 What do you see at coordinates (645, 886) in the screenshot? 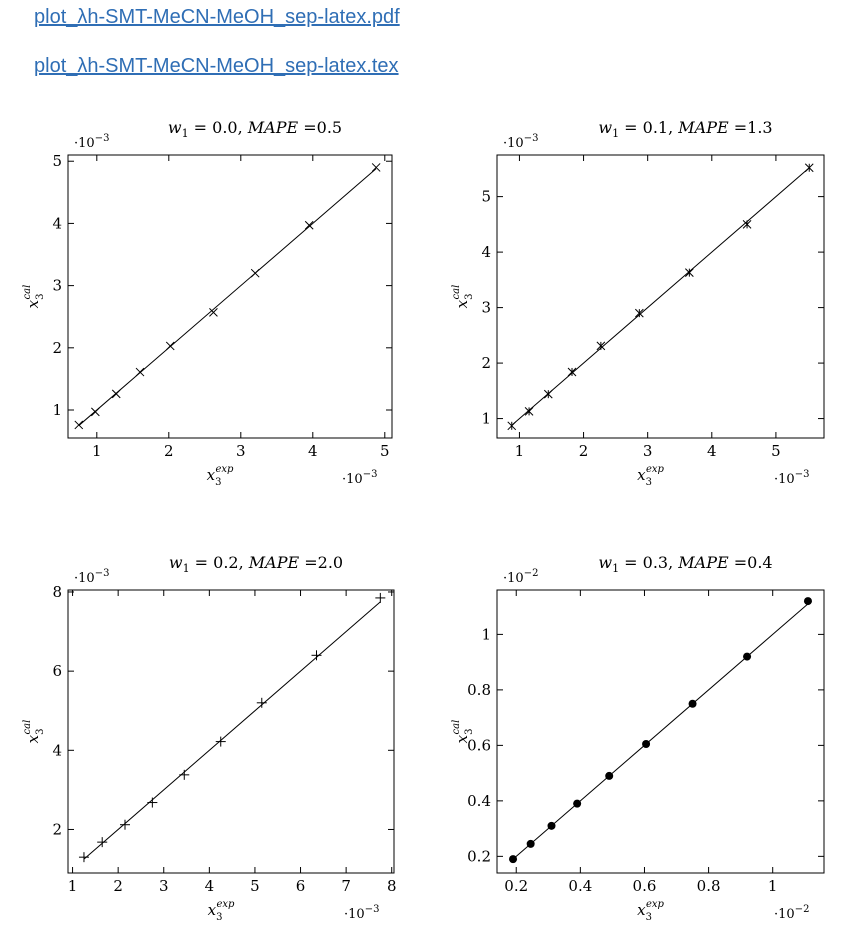
I see `x-tick-label: 0.6` at bounding box center [645, 886].